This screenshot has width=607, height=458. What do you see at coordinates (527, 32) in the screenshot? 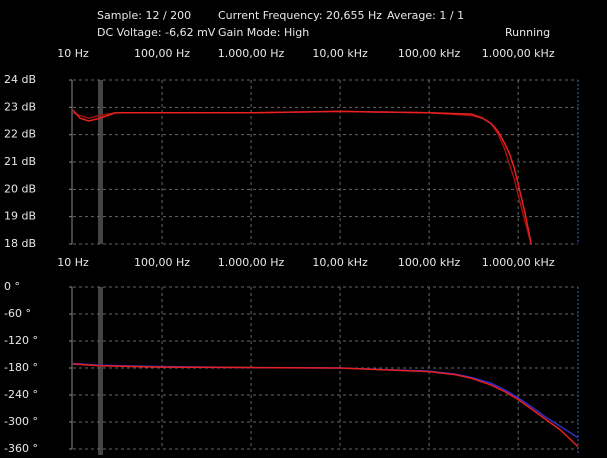
I see `run-state: Running` at bounding box center [527, 32].